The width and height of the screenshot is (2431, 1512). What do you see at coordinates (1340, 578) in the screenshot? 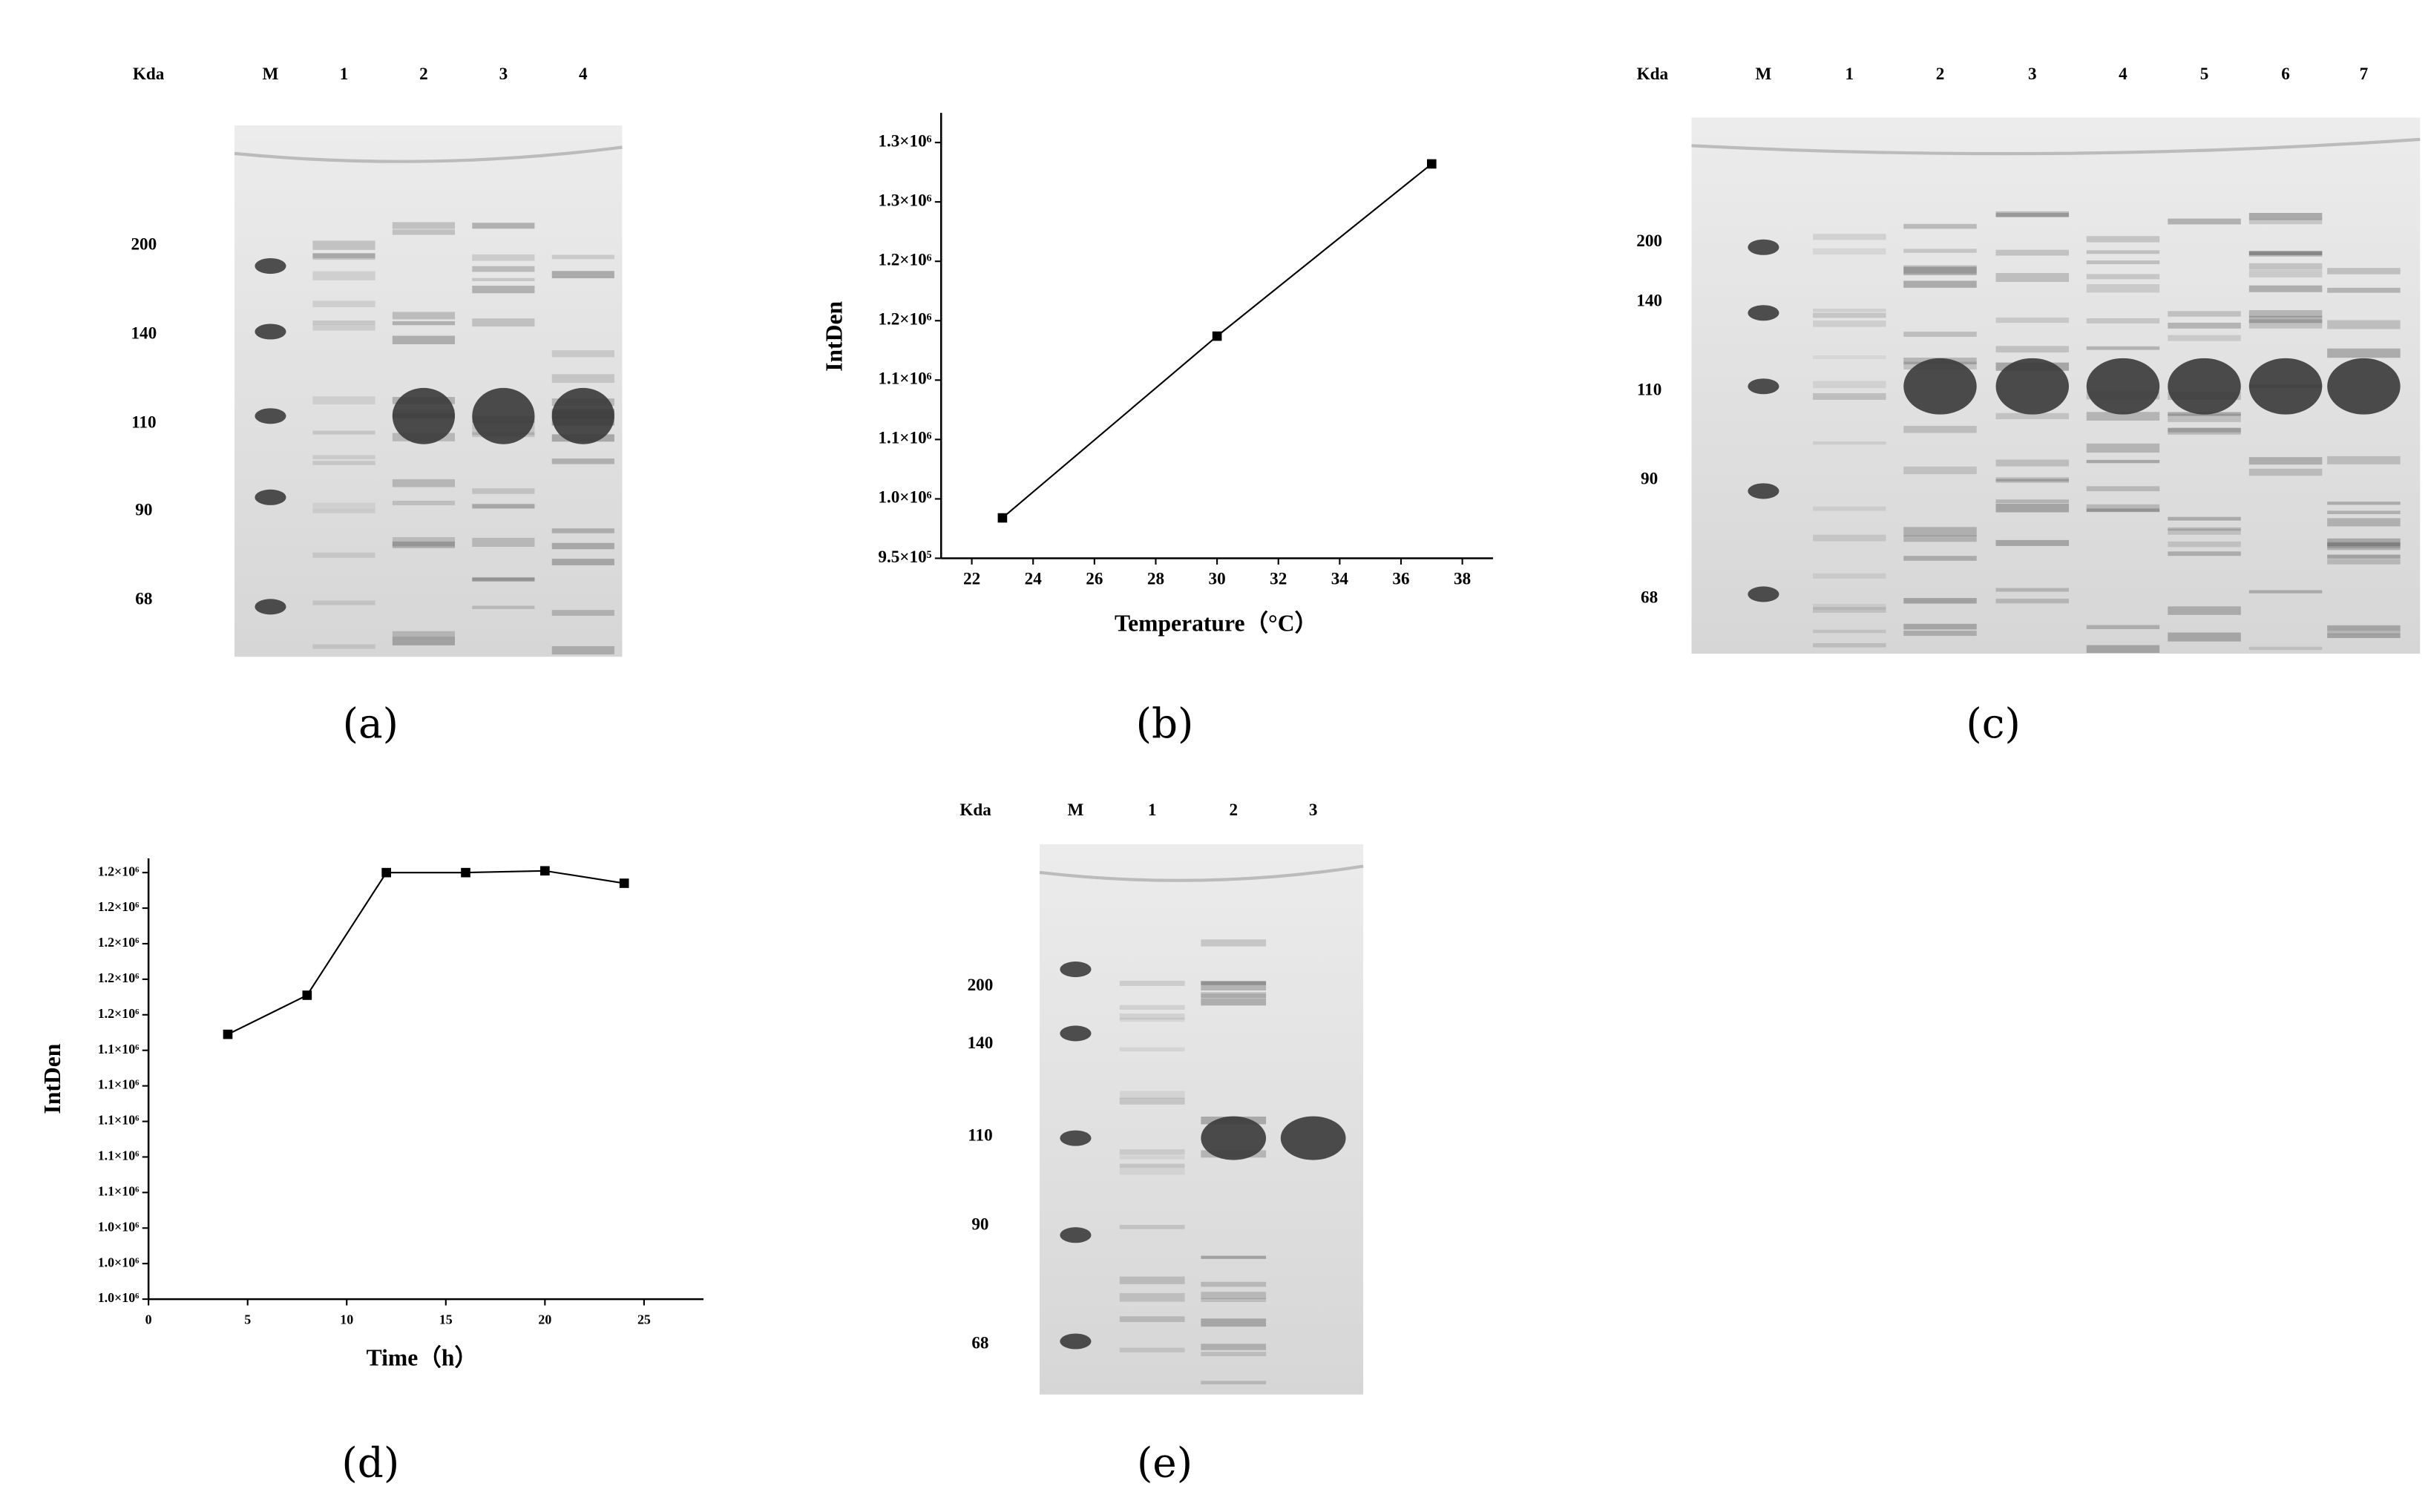
I see `x-tick-label: 34` at bounding box center [1340, 578].